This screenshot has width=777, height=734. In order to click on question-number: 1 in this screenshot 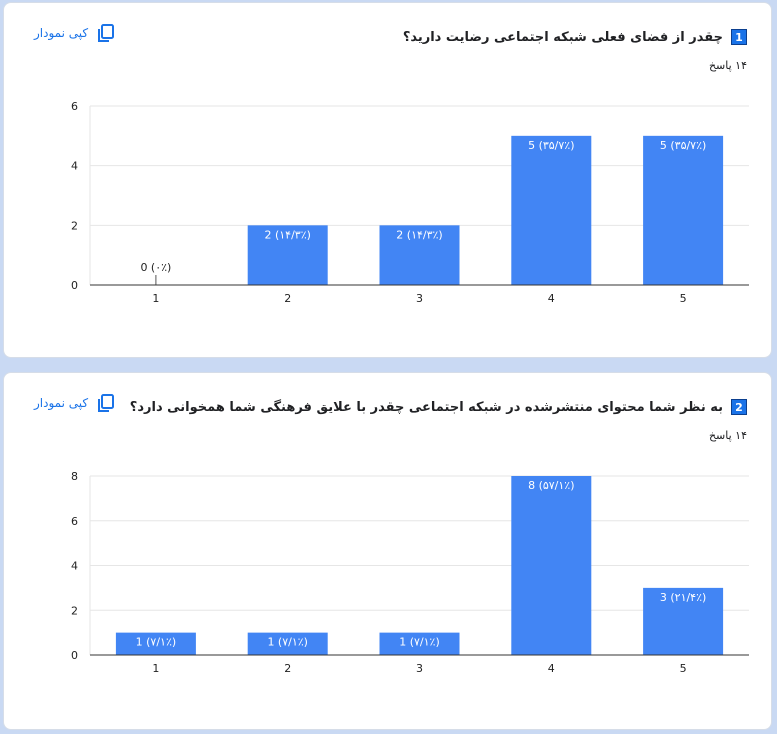, I will do `click(739, 37)`.